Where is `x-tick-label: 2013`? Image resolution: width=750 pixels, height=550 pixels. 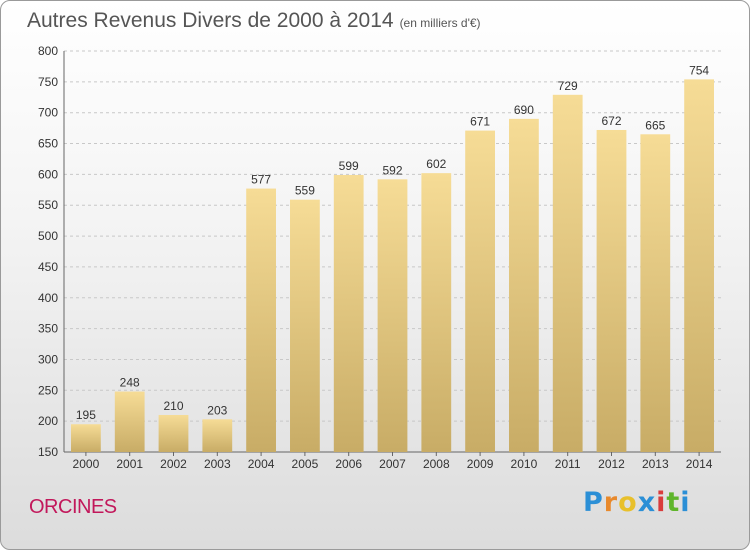 x-tick-label: 2013 is located at coordinates (655, 464).